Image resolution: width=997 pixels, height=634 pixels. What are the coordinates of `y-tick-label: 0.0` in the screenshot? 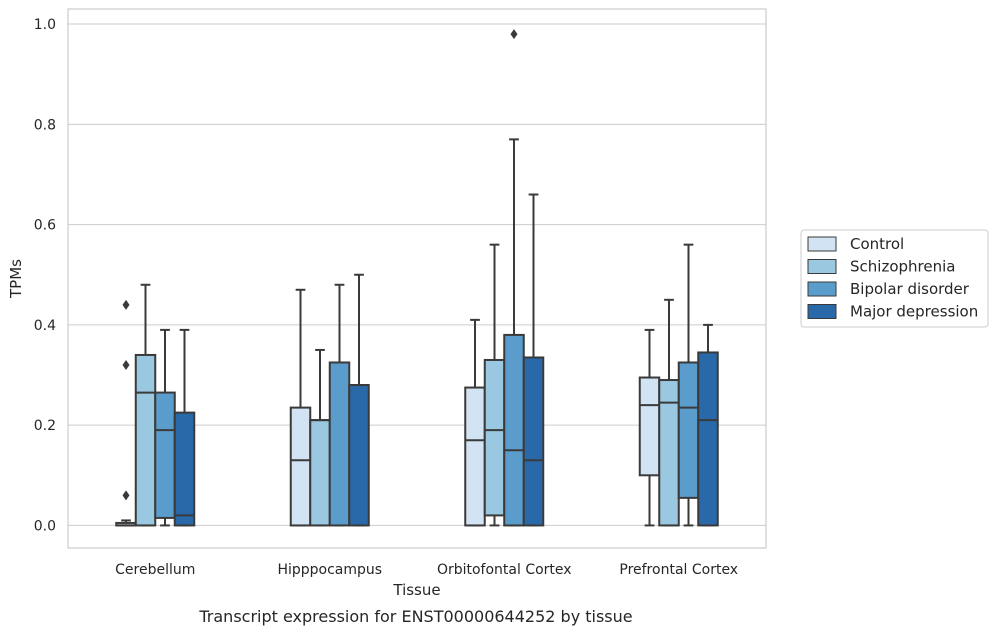 It's located at (45, 526).